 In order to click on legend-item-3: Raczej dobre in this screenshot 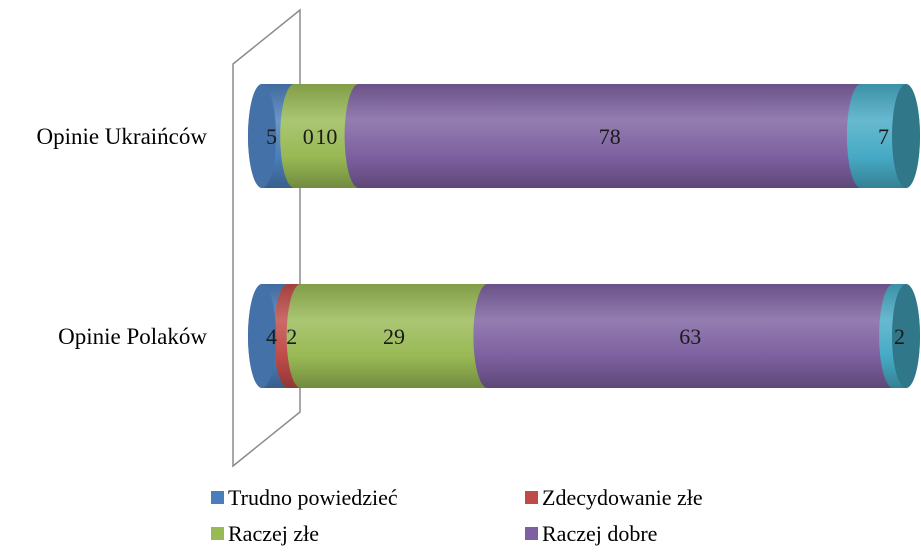, I will do `click(591, 533)`.